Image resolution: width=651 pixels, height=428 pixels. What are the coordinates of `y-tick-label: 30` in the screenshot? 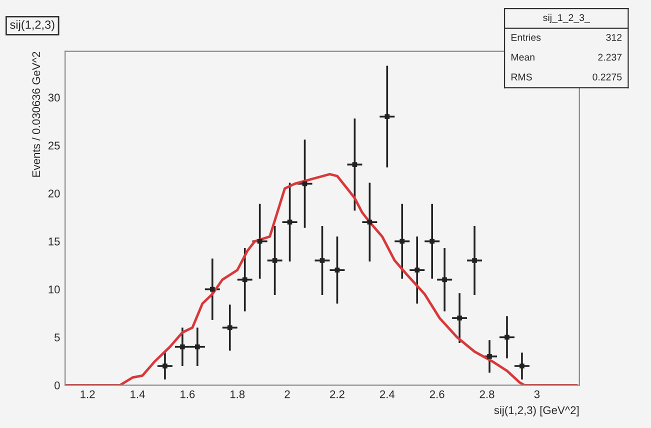 It's located at (54, 98).